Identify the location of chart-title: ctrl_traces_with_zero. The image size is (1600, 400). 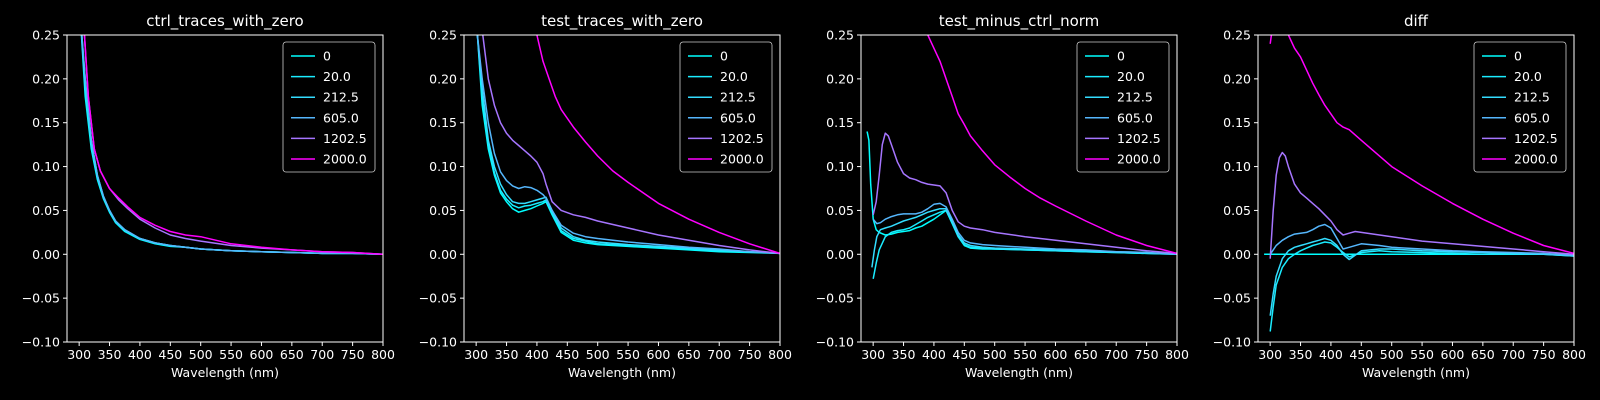
(224, 21).